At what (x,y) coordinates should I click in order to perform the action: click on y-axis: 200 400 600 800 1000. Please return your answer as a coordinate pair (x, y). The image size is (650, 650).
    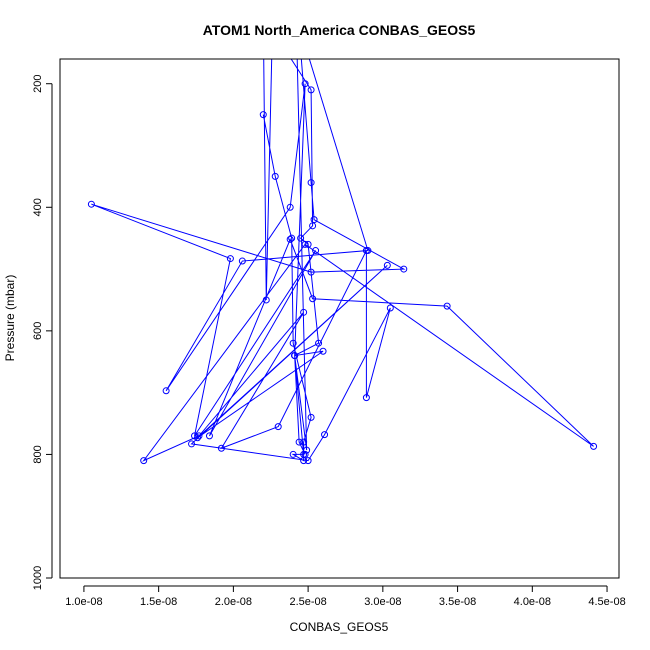
    Looking at the image, I should click on (42, 332).